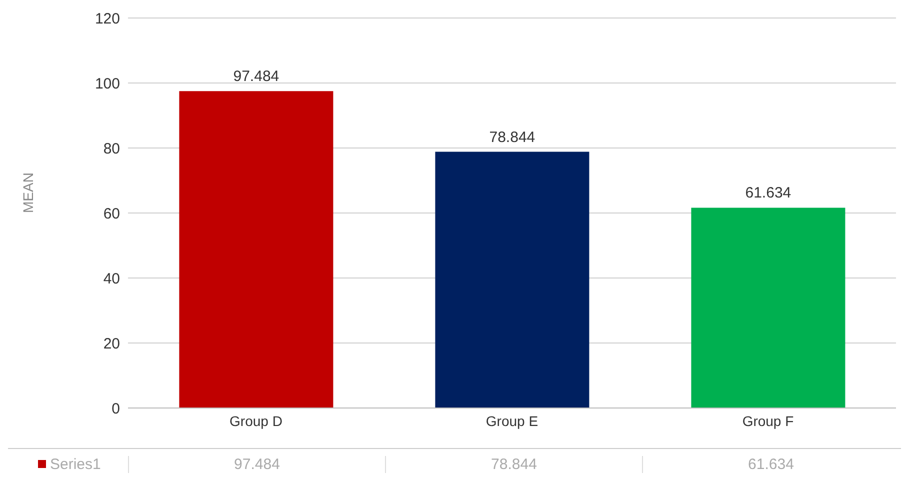 The image size is (909, 493). What do you see at coordinates (111, 279) in the screenshot?
I see `y-tick-label: 40` at bounding box center [111, 279].